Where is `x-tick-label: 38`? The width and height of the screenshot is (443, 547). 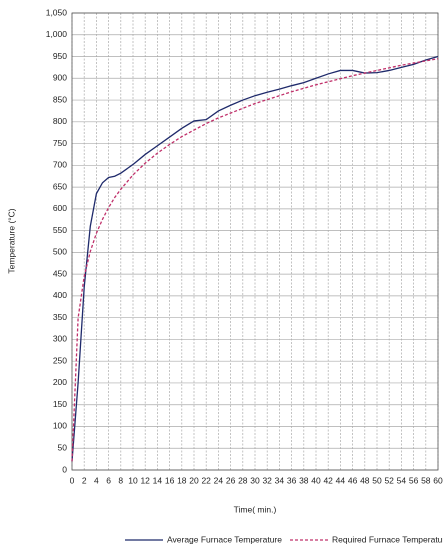 x-tick-label: 38 is located at coordinates (304, 480).